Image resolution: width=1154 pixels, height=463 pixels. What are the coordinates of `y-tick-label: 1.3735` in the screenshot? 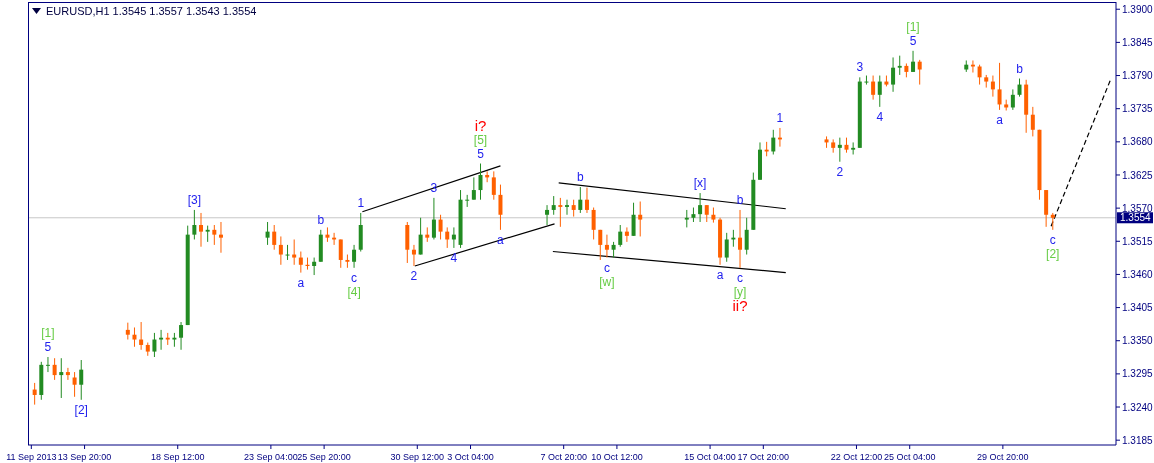 It's located at (1138, 109).